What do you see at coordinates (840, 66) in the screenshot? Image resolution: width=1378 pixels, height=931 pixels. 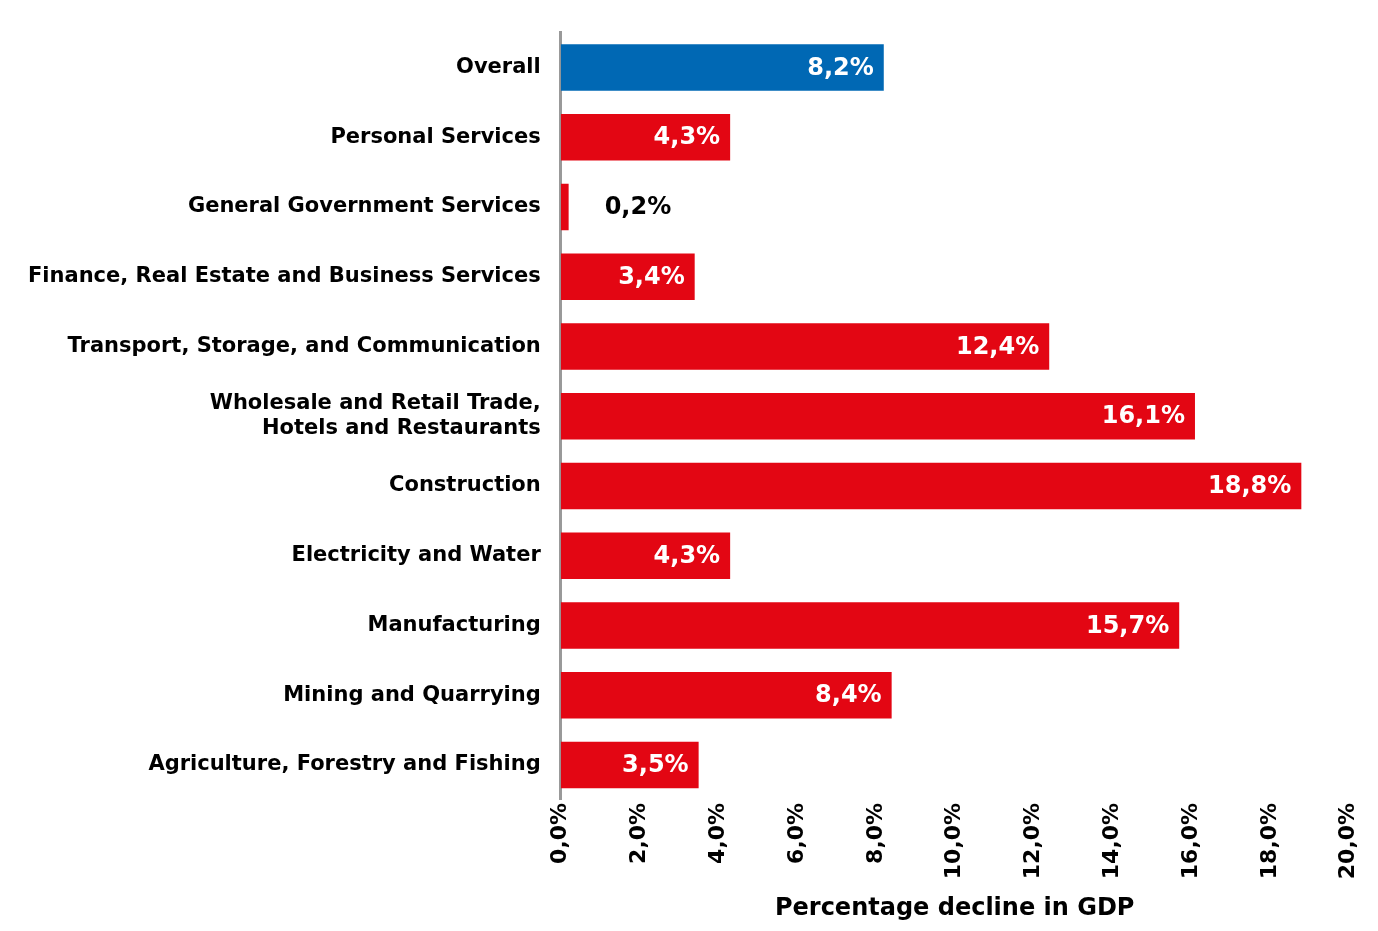 I see `data-label: 8,2%` at bounding box center [840, 66].